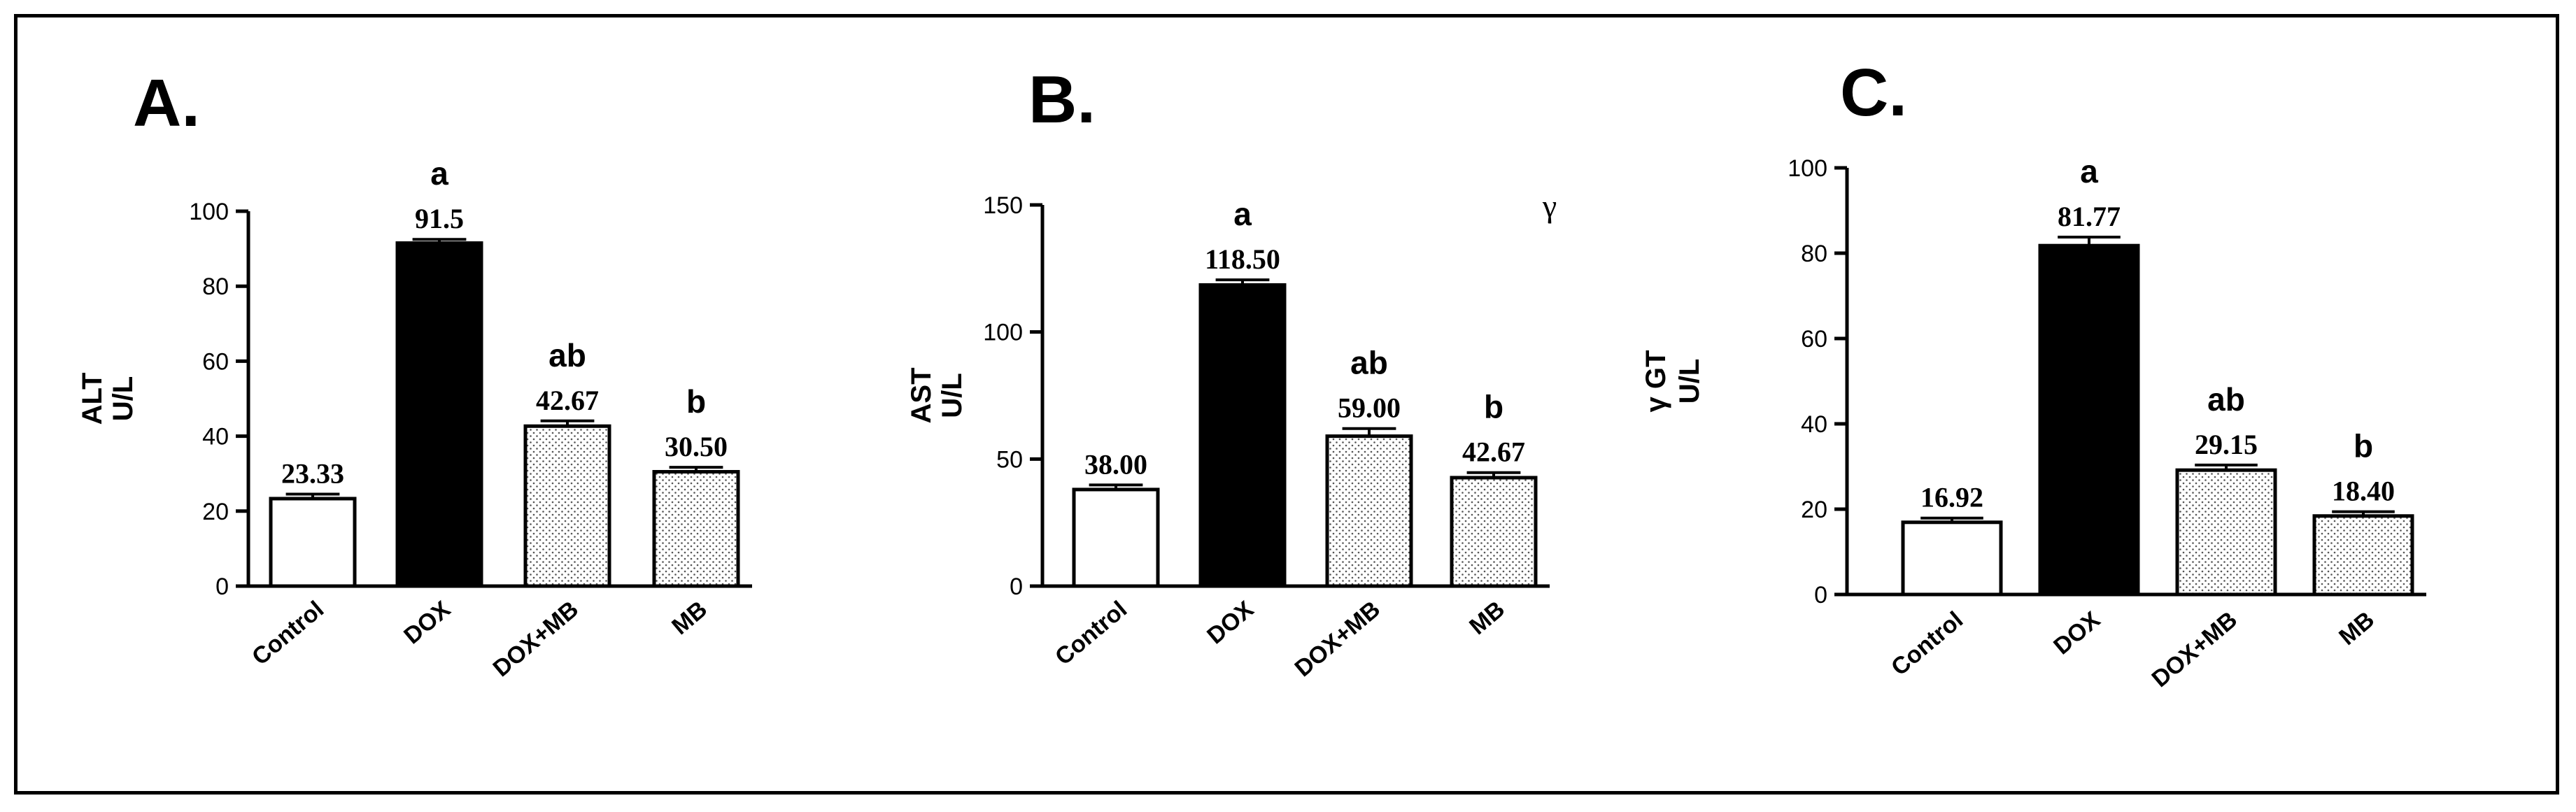  What do you see at coordinates (222, 587) in the screenshot?
I see `panel-1-ytick-label: 0` at bounding box center [222, 587].